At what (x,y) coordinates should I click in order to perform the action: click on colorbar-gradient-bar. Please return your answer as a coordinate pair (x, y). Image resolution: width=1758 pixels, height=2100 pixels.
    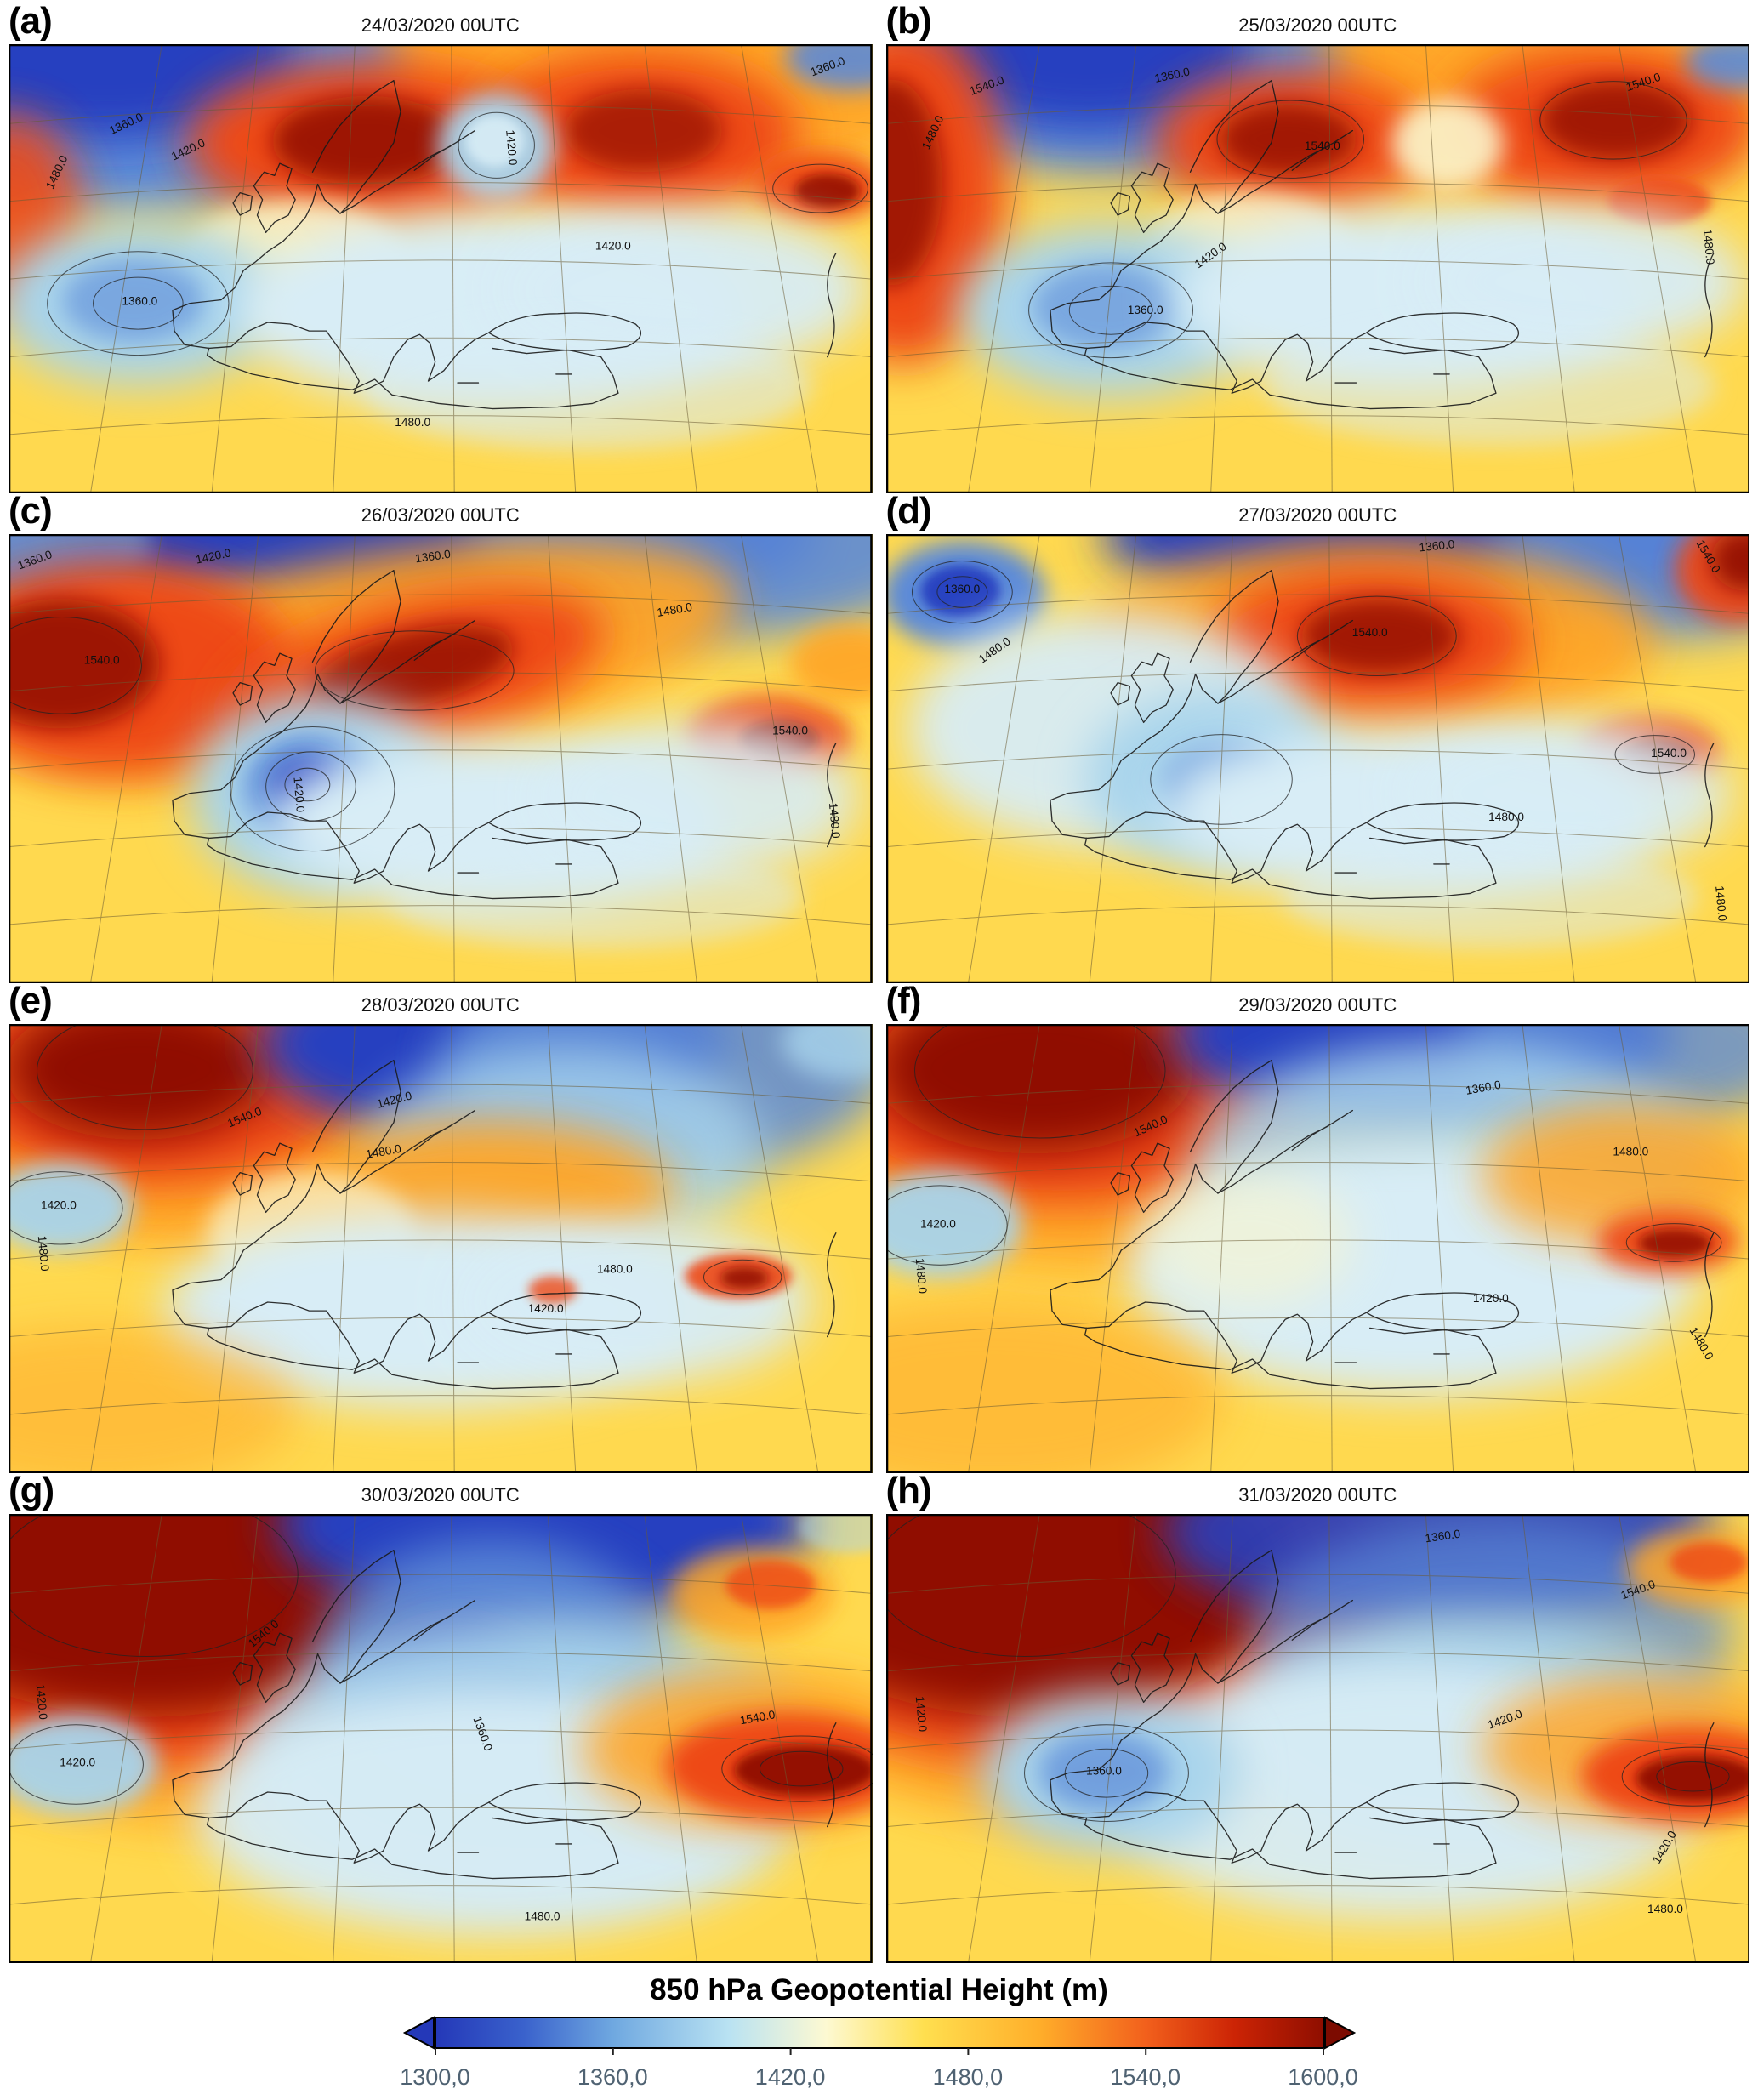
    Looking at the image, I should click on (879, 2033).